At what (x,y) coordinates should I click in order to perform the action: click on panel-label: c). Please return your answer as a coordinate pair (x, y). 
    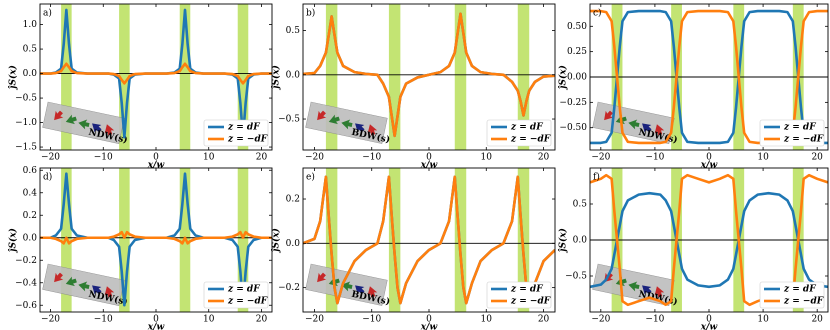
    Looking at the image, I should click on (597, 13).